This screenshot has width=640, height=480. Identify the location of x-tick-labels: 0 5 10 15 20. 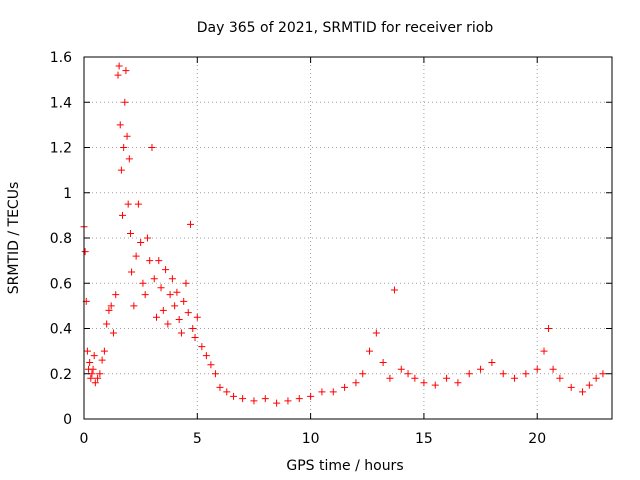
(313, 439).